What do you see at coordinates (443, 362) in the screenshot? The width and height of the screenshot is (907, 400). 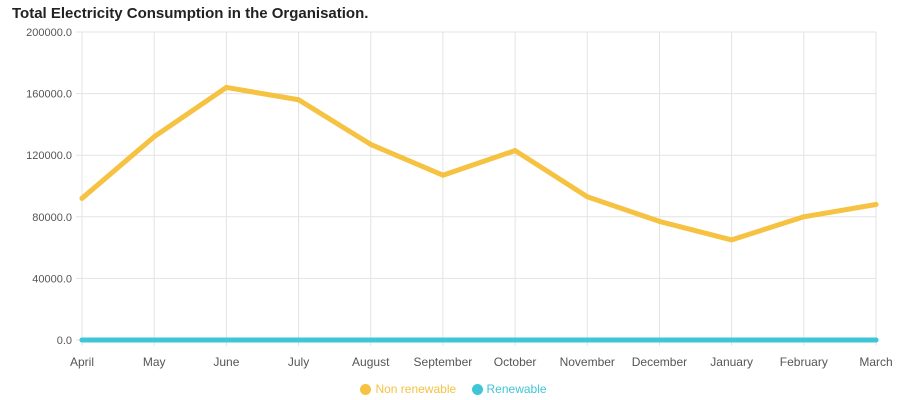 I see `x-tick-label: September` at bounding box center [443, 362].